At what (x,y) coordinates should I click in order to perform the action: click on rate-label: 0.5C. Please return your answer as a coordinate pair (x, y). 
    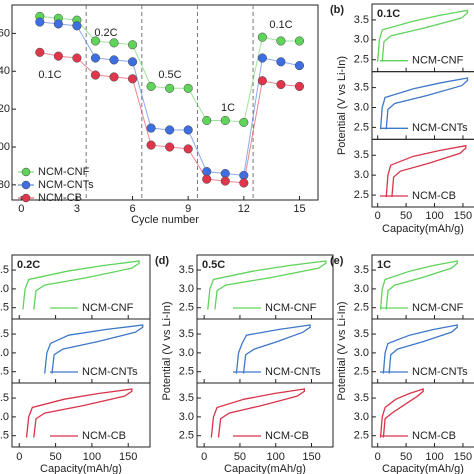
    Looking at the image, I should click on (213, 265).